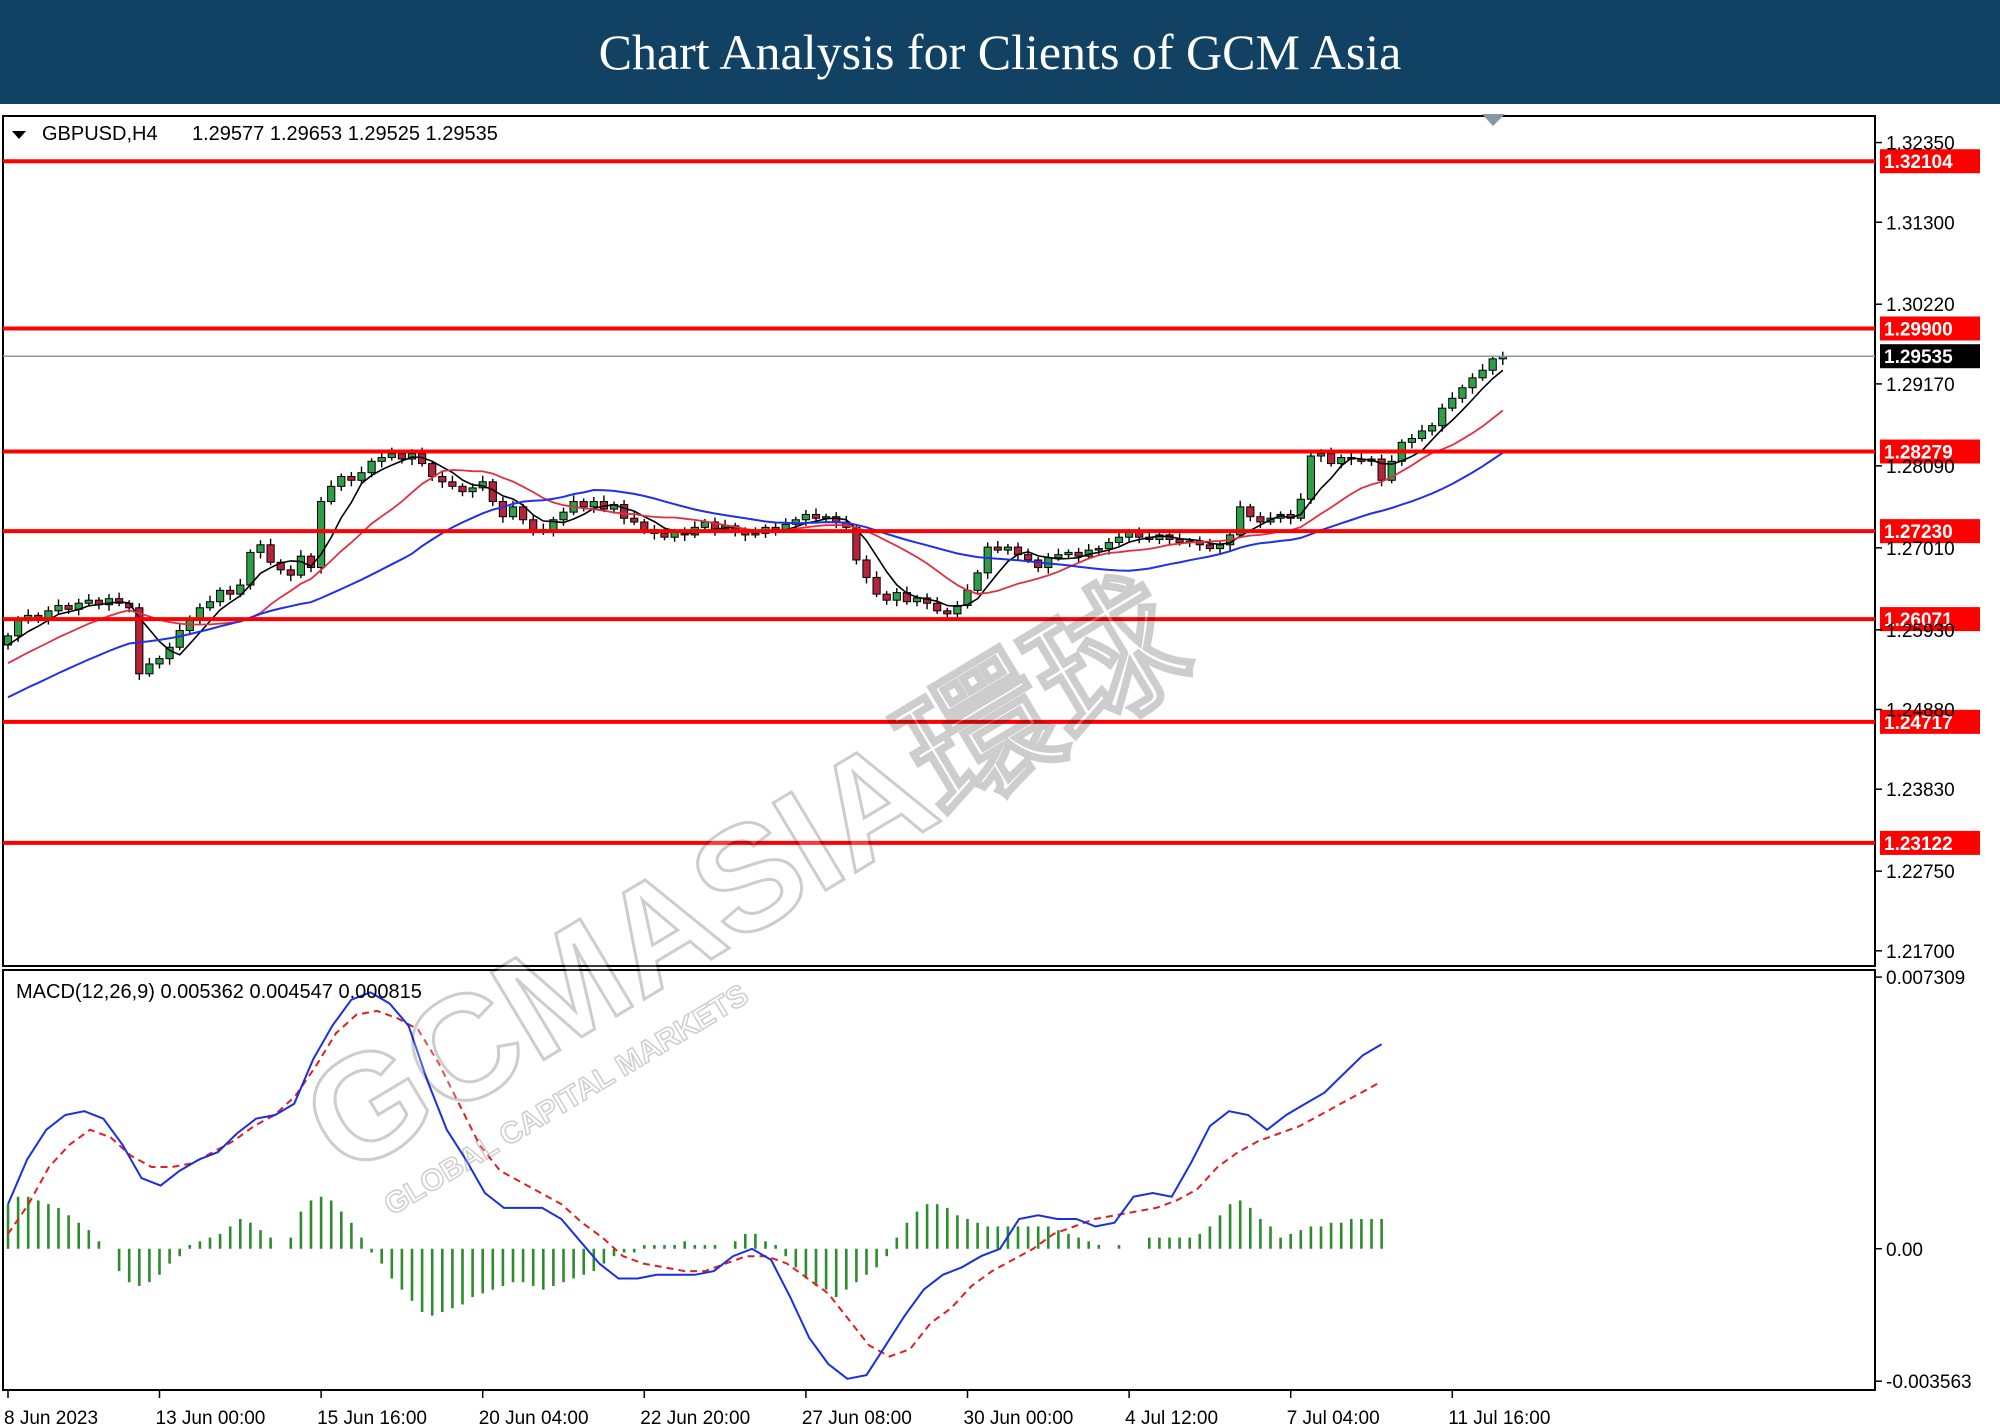 This screenshot has height=1428, width=2000. Describe the element at coordinates (1918, 453) in the screenshot. I see `level-flag-label: 1.28279` at that location.